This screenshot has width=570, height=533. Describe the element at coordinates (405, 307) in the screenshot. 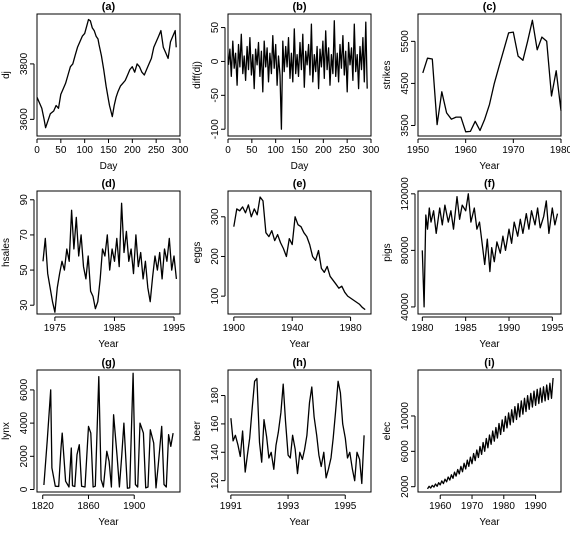

I see `y-tick-label: 40000` at that location.